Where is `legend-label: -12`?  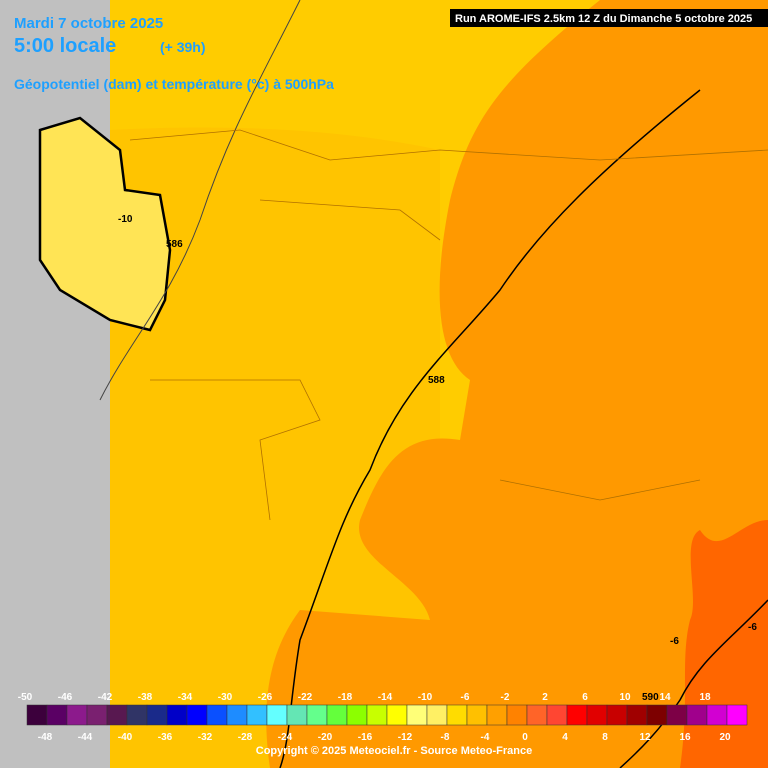
legend-label: -12 is located at coordinates (405, 737).